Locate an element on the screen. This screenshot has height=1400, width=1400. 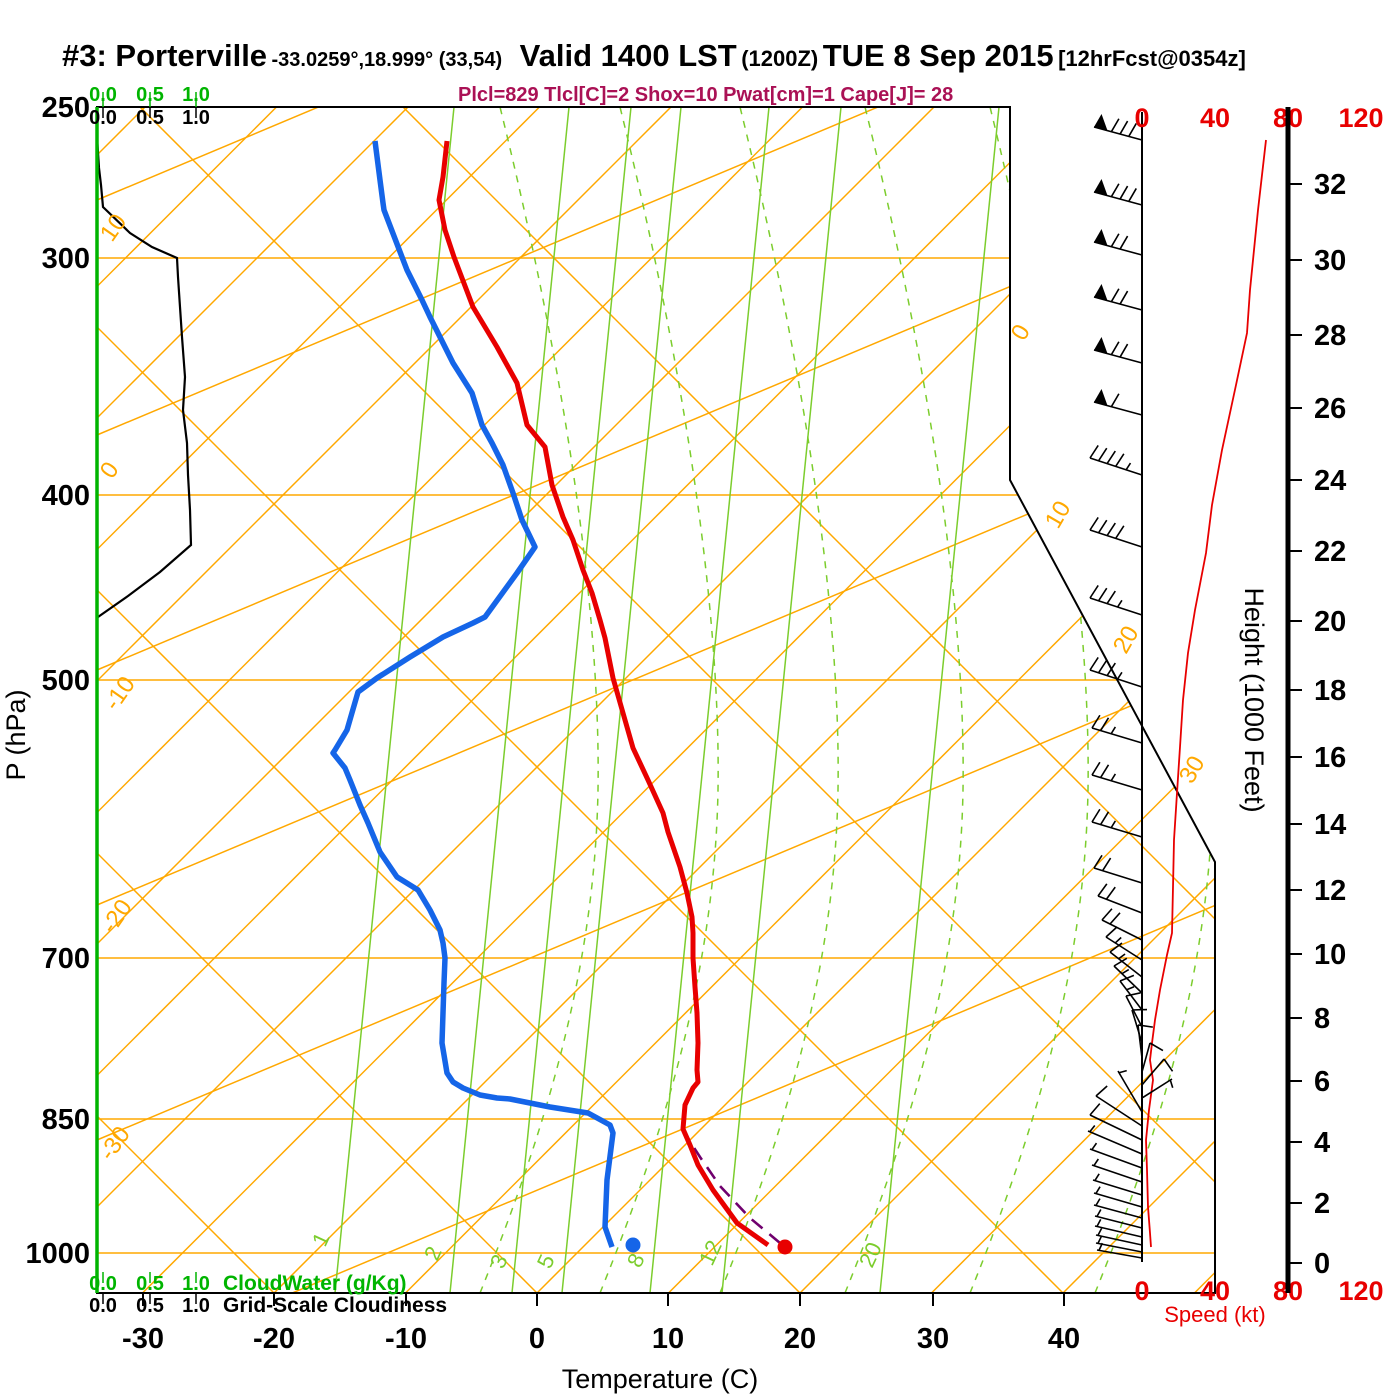
adiabat-label: -20 is located at coordinates (117, 917).